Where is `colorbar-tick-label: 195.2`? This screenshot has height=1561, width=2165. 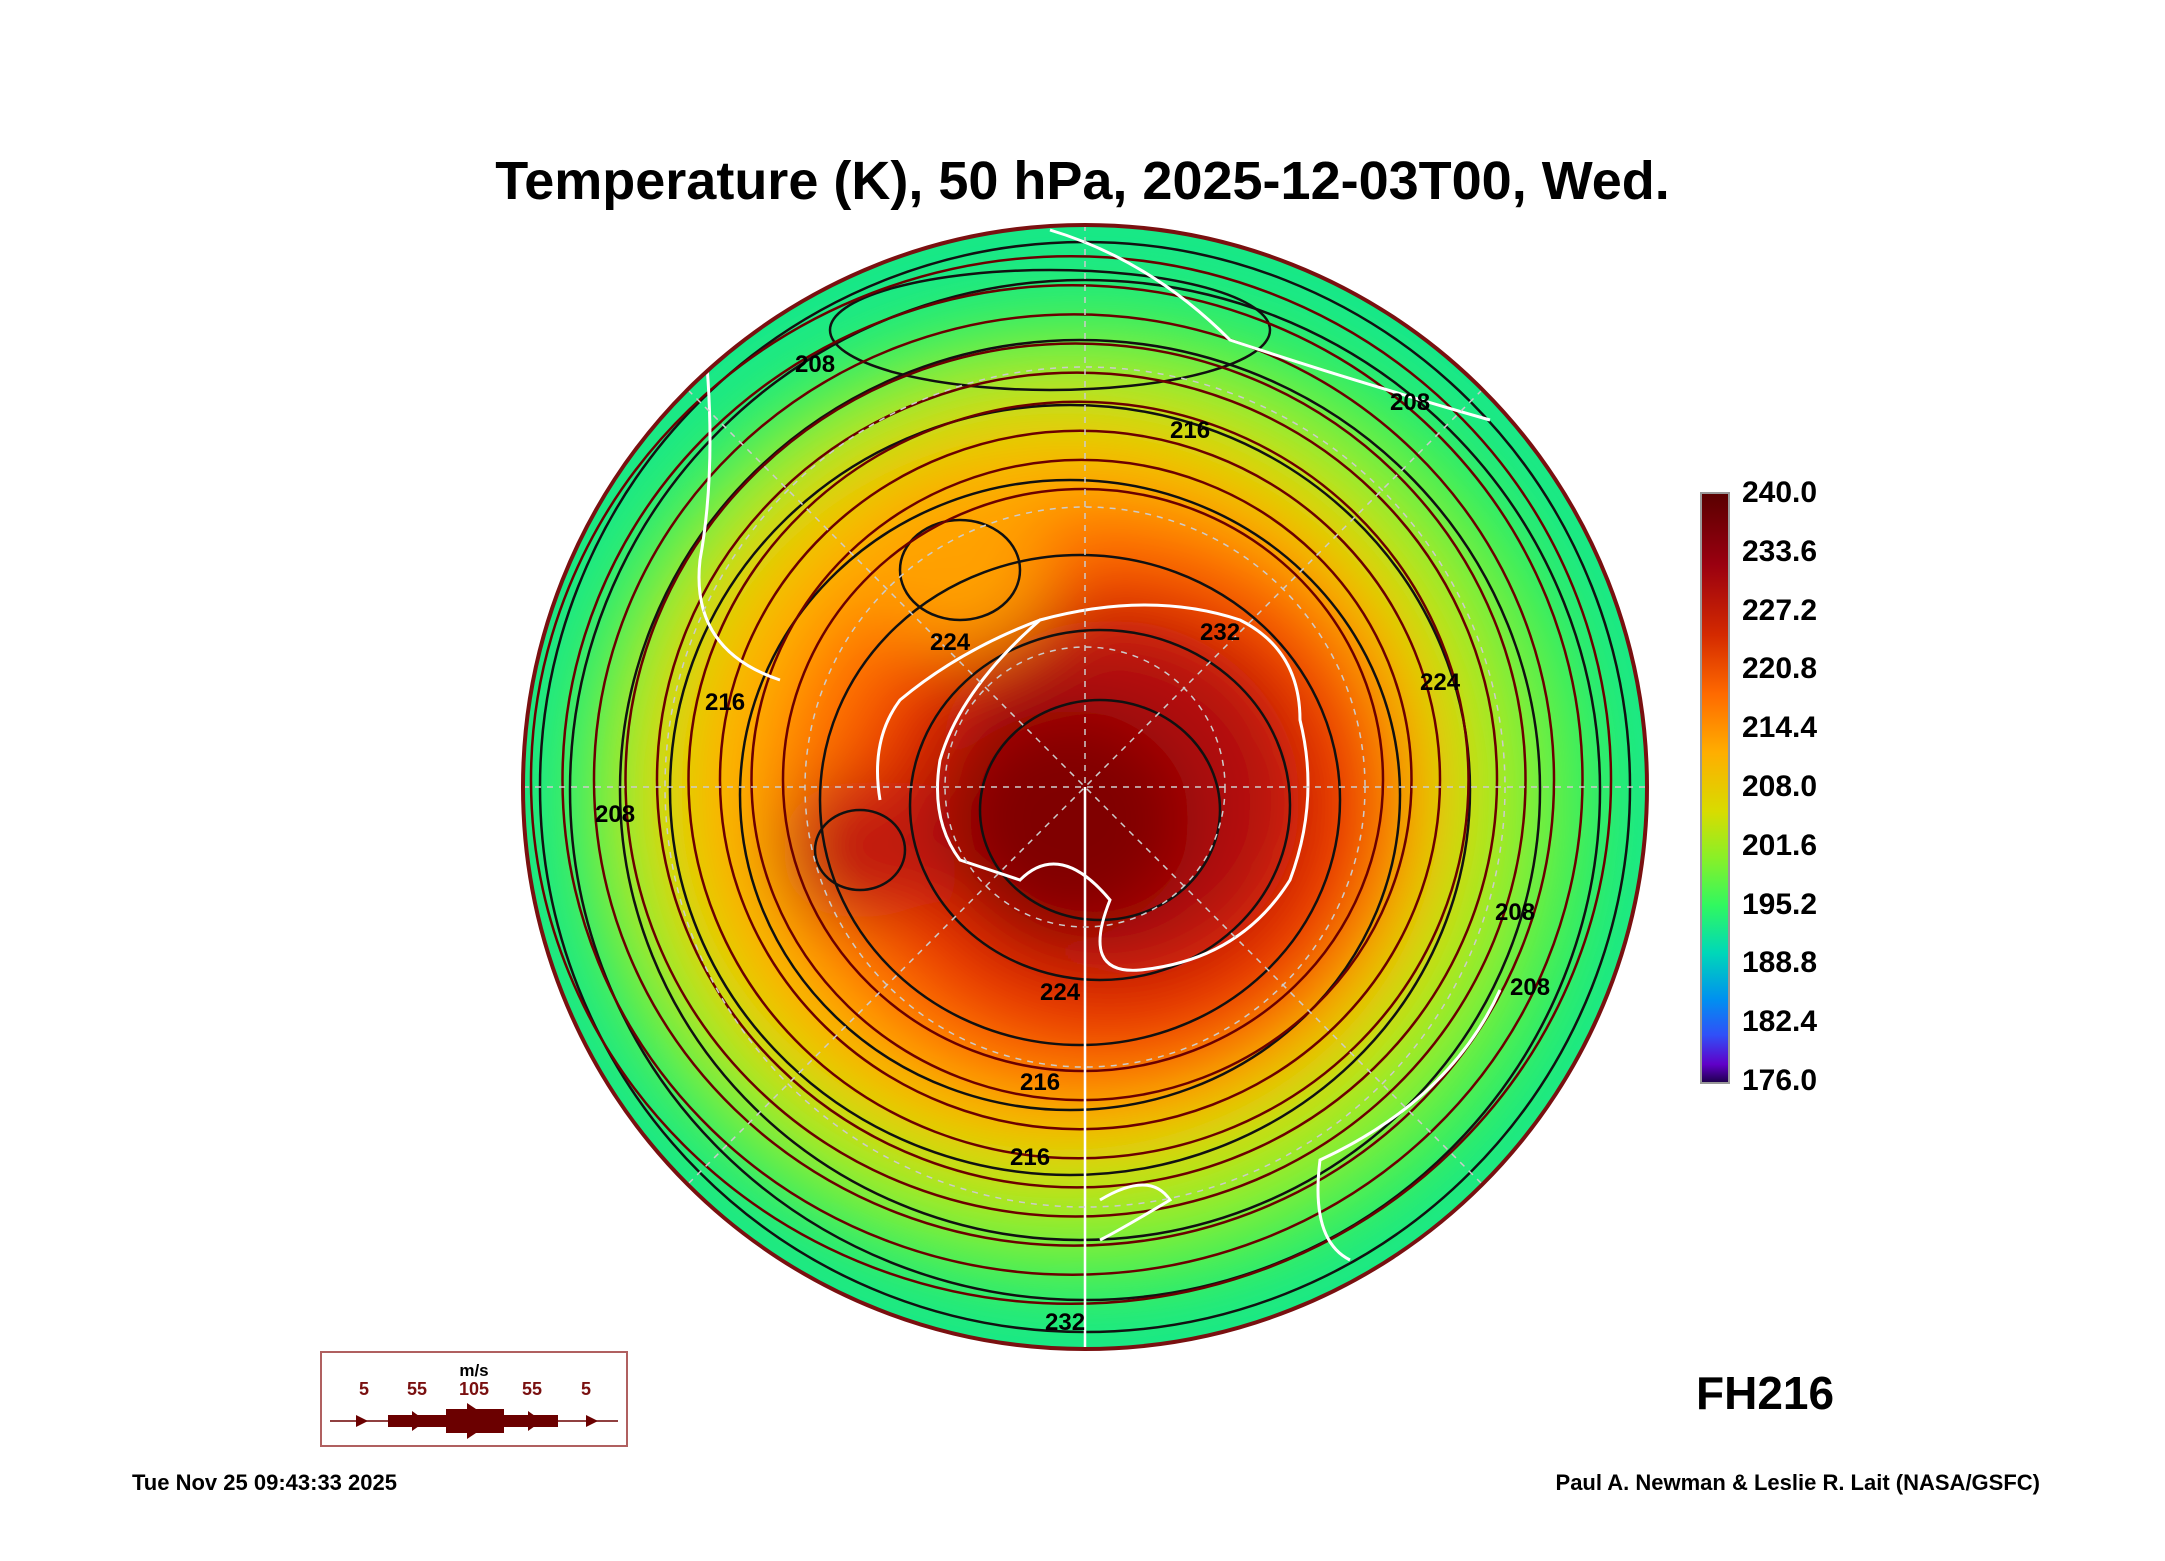
colorbar-tick-label: 195.2 is located at coordinates (1780, 904).